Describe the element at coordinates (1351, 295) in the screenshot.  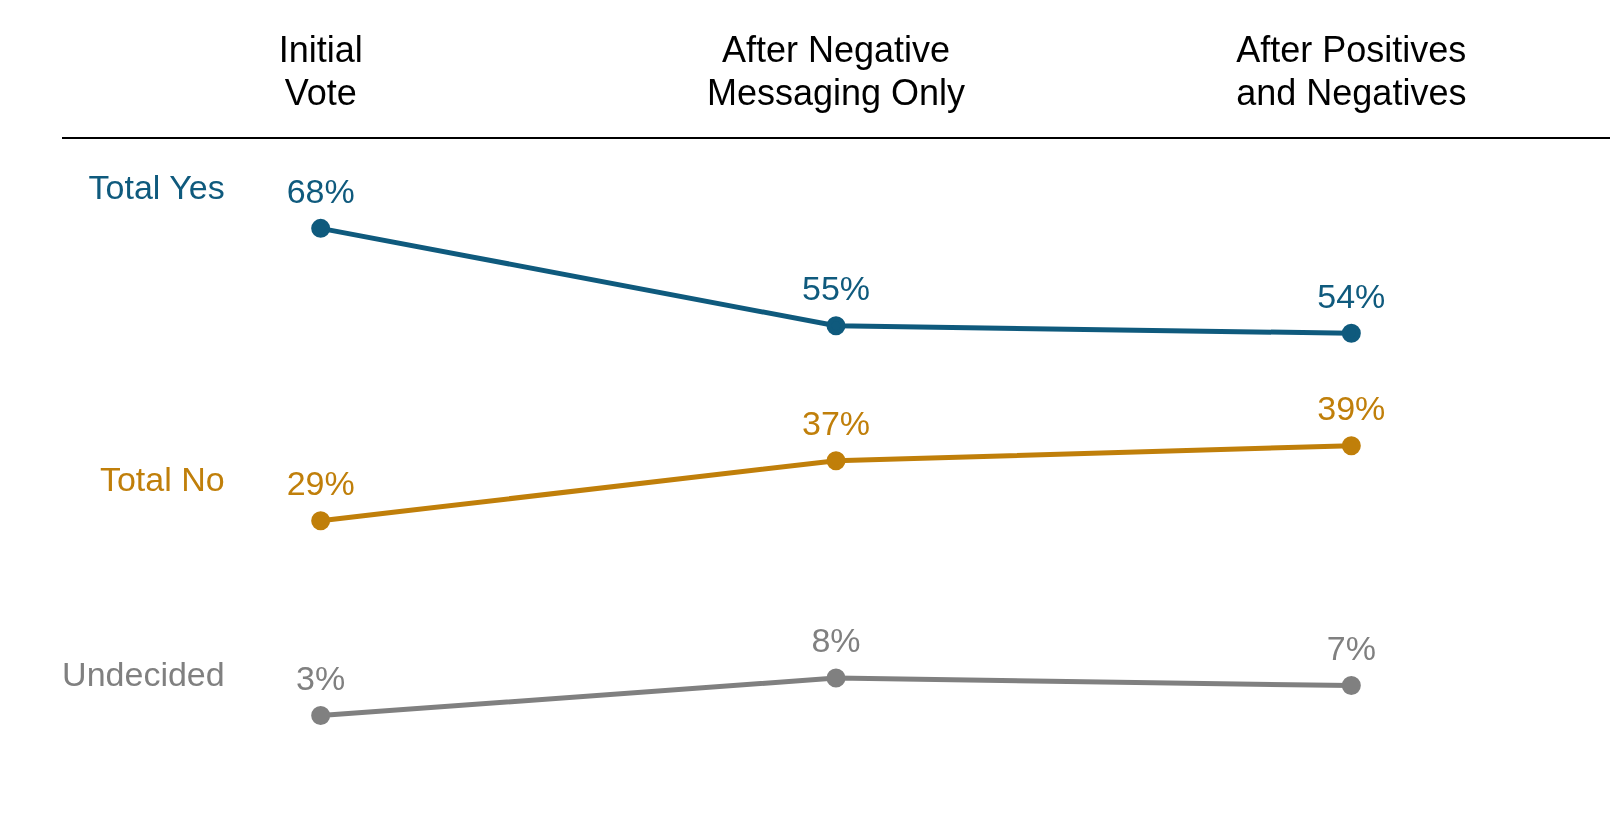
I see `data-label: 54%` at that location.